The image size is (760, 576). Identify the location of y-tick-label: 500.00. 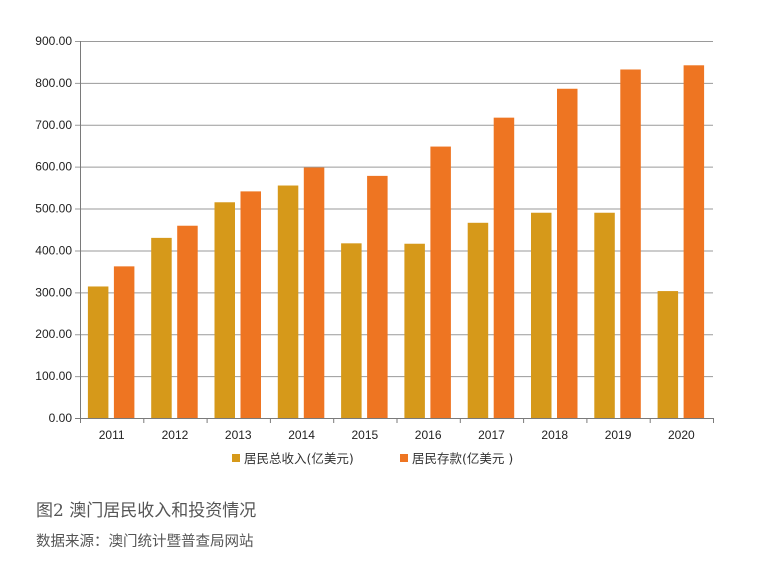
(53, 209).